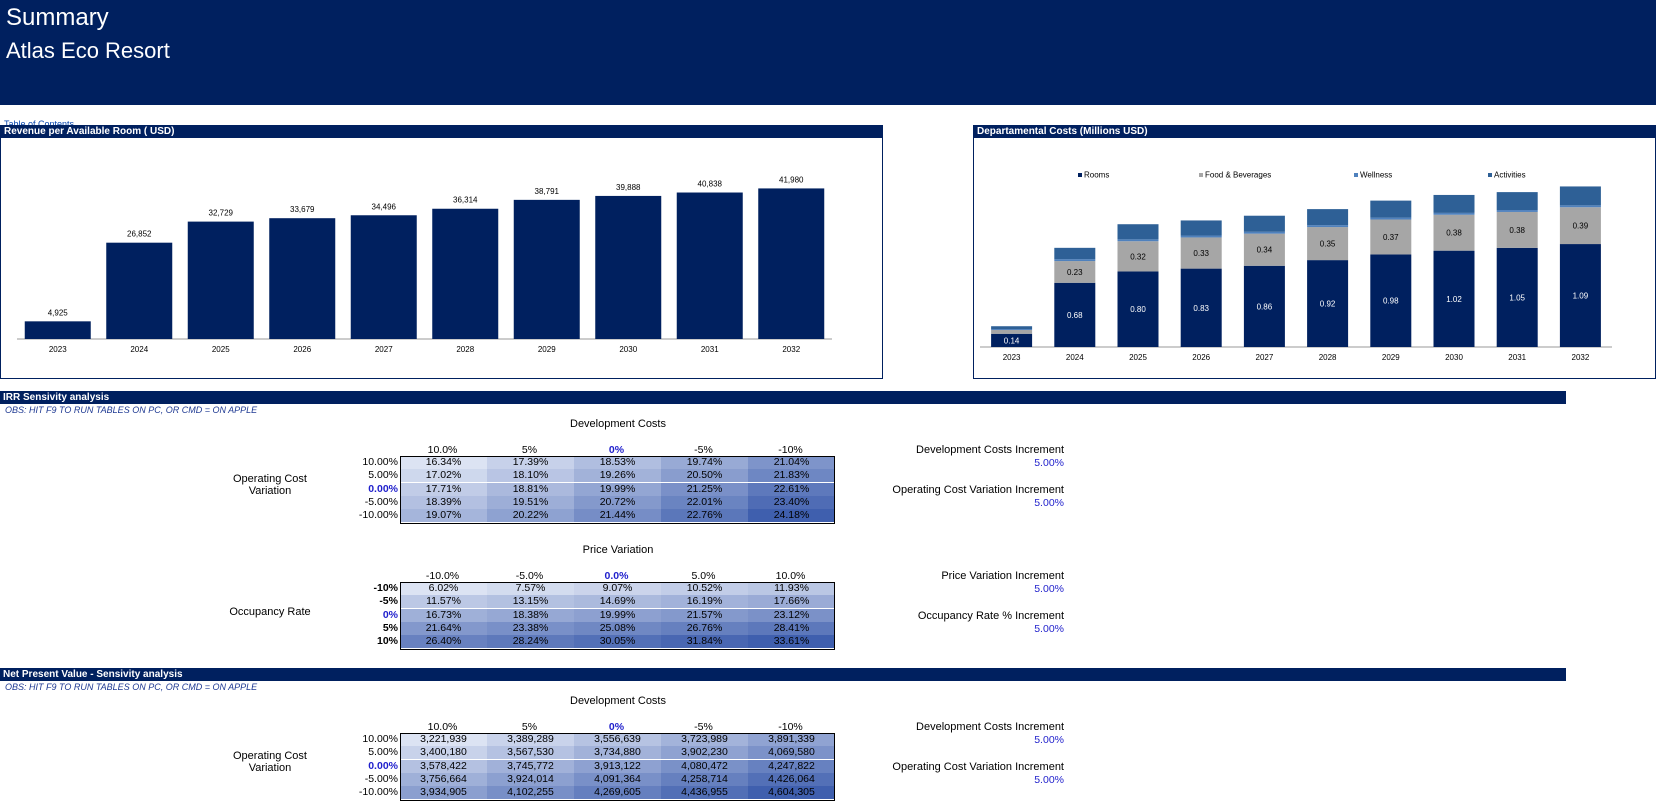 This screenshot has width=1656, height=809. Describe the element at coordinates (443, 779) in the screenshot. I see `table-cell: 3,756,664` at that location.